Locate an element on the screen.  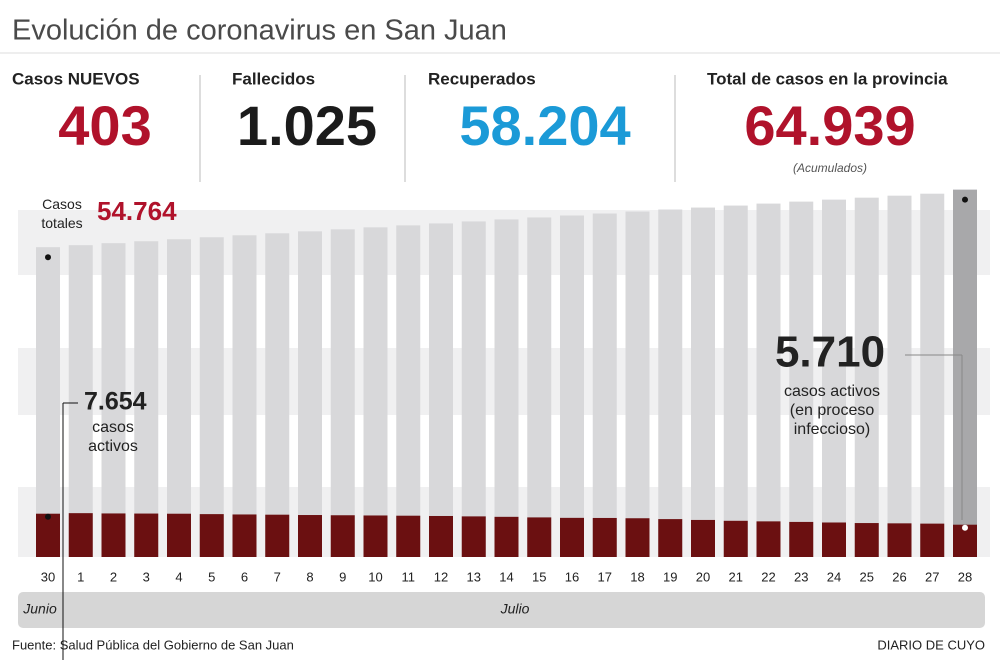
x-tick-label: 19 is located at coordinates (670, 576).